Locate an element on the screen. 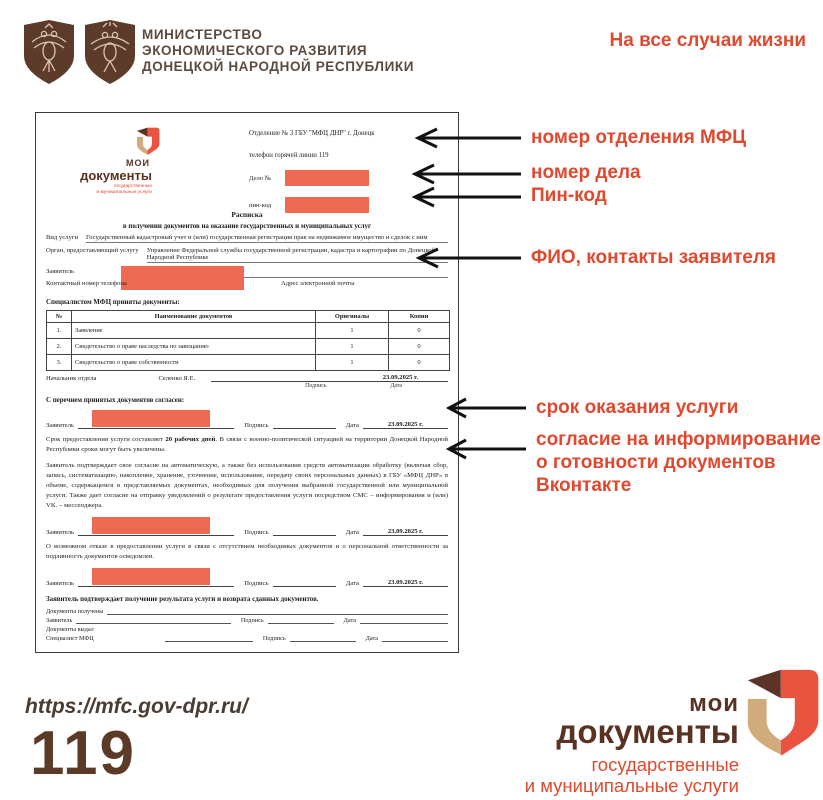 This screenshot has height=800, width=823. dept-date: 23.09.2025 г. is located at coordinates (400, 377).